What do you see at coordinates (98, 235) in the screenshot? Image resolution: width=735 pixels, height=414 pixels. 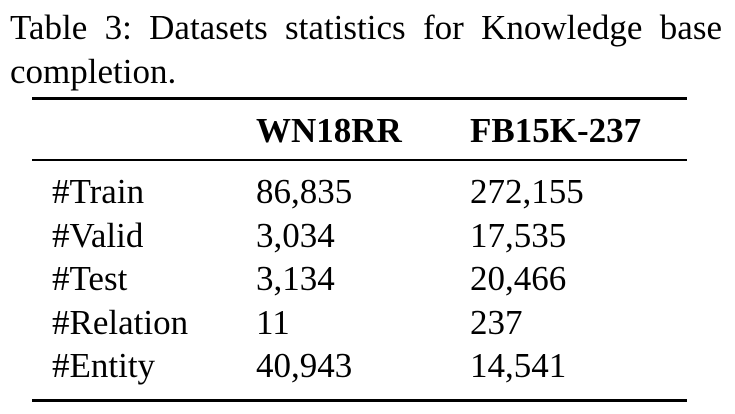 I see `row-label-valid: #Valid` at bounding box center [98, 235].